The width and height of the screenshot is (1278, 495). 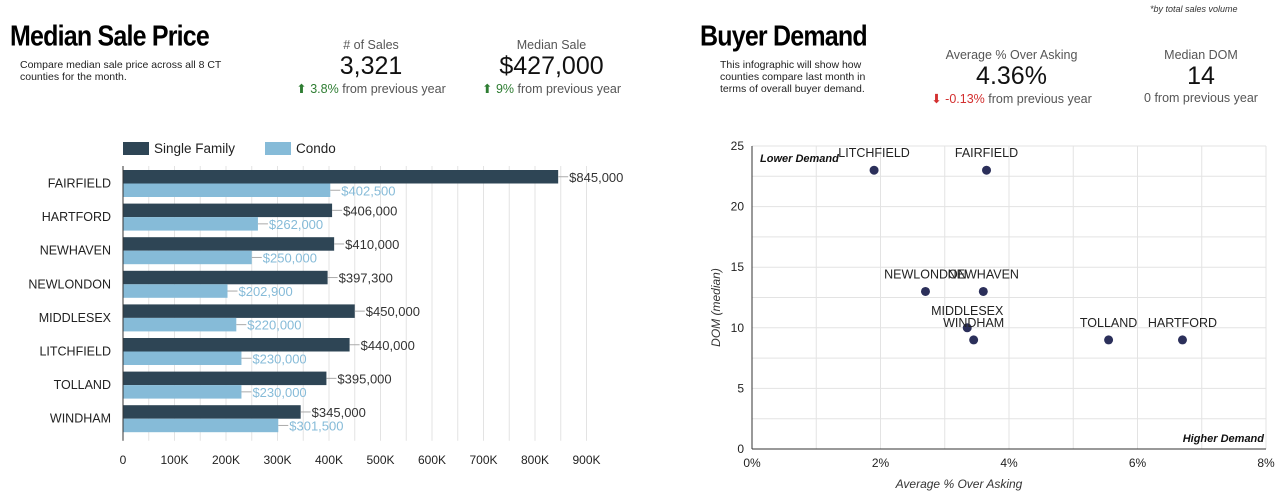 I want to click on condo-value-label: $250,000, so click(x=290, y=257).